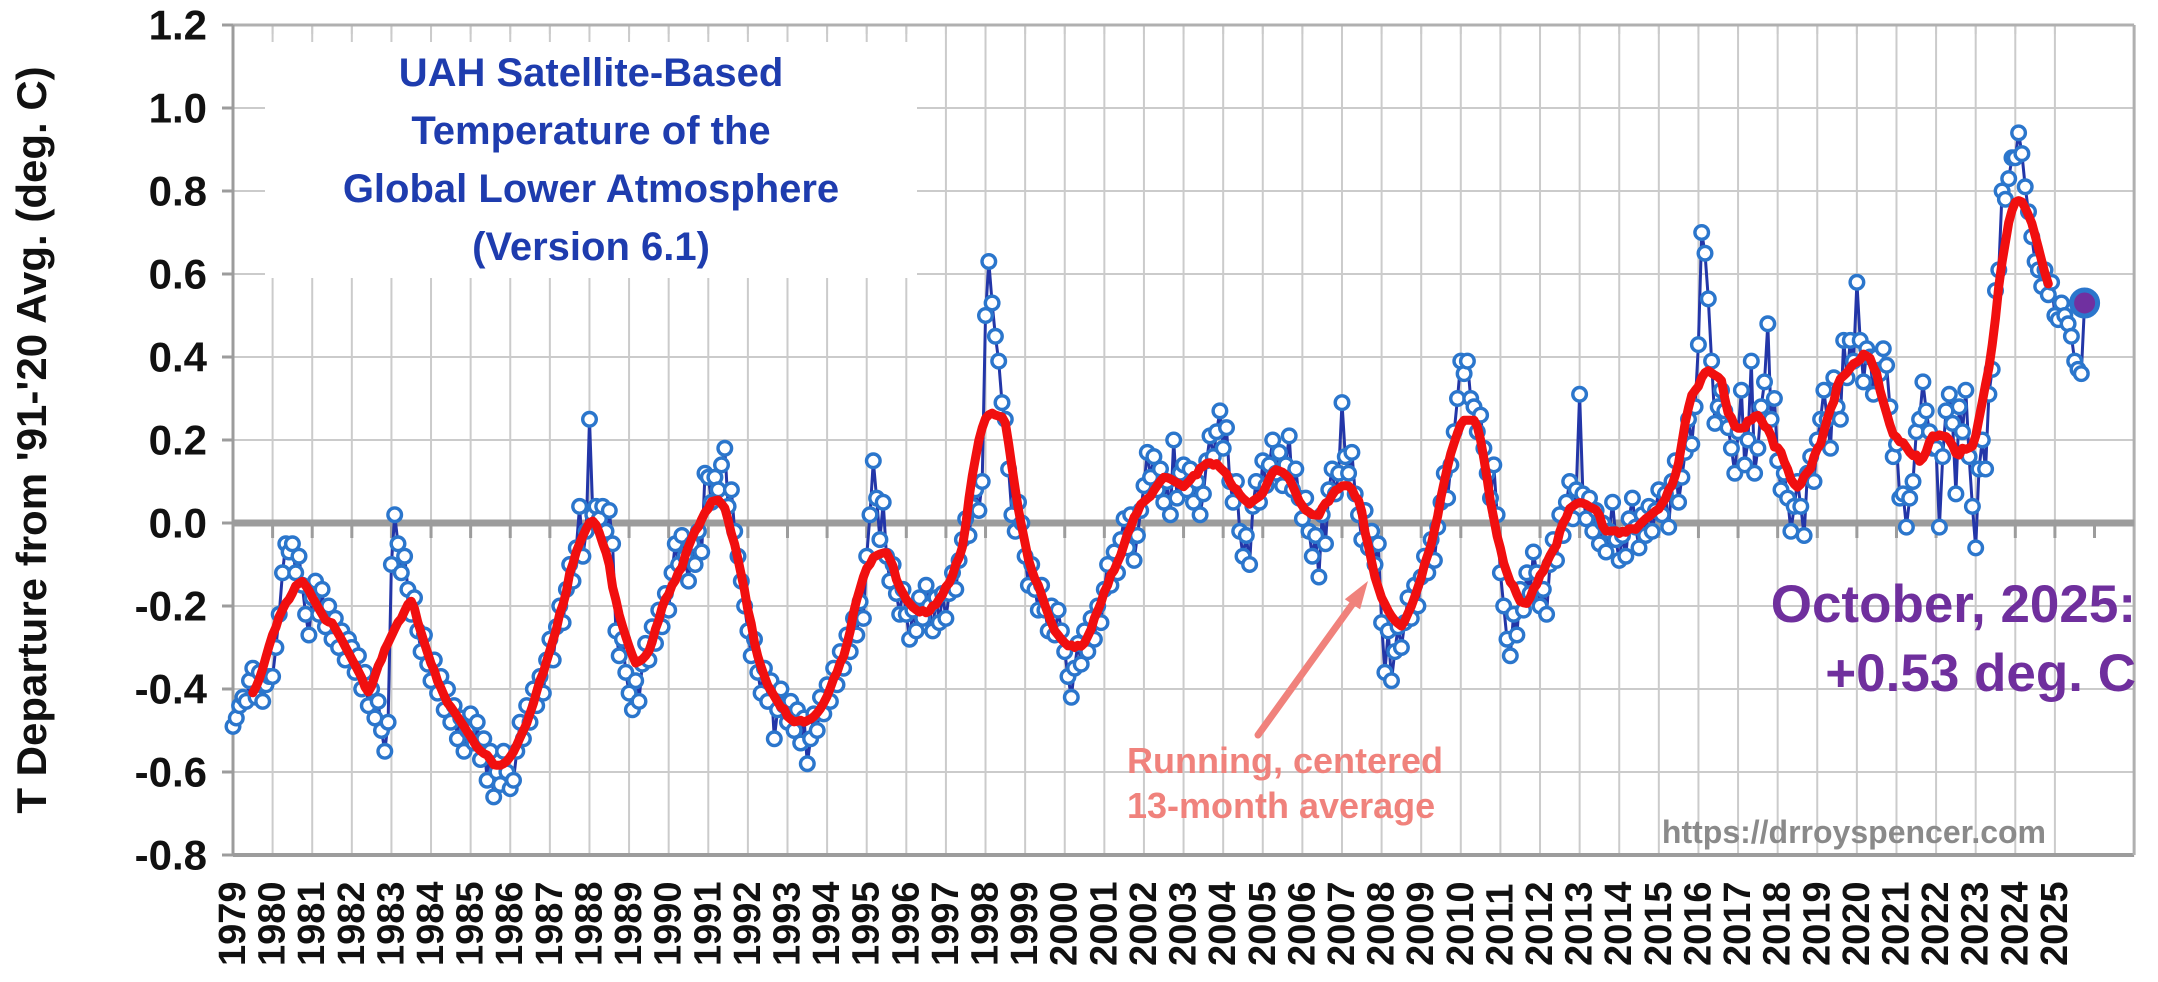  I want to click on latest-data-point, so click(2085, 303).